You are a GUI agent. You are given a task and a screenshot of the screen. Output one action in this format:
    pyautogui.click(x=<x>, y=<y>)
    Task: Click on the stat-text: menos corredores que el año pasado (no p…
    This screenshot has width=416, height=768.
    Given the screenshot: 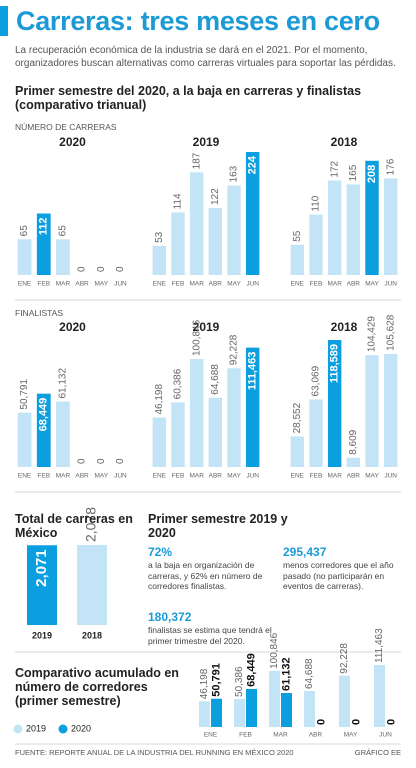 What is the action you would take?
    pyautogui.click(x=338, y=575)
    